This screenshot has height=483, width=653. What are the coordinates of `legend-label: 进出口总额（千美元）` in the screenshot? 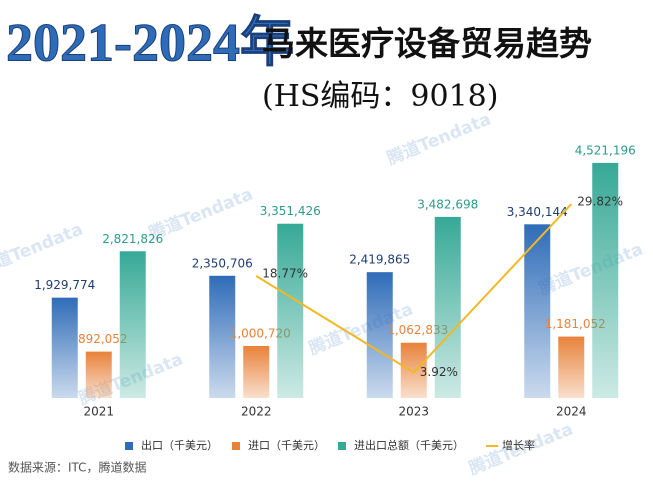 It's located at (409, 445).